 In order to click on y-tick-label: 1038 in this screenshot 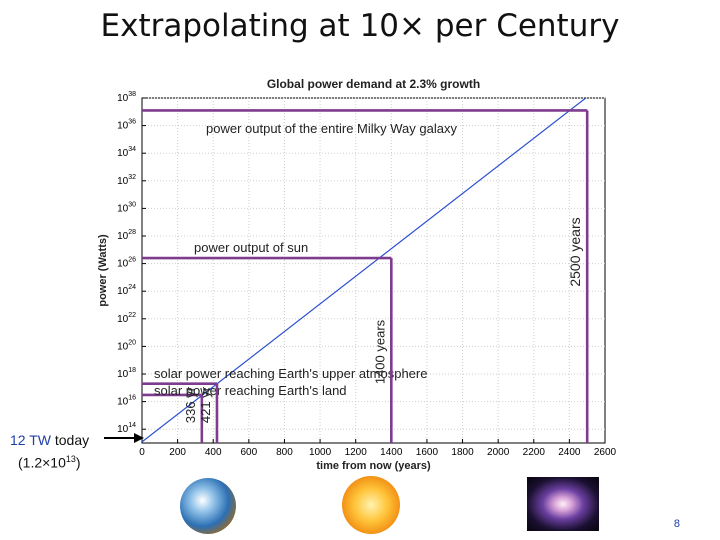, I will do `click(126, 97)`.